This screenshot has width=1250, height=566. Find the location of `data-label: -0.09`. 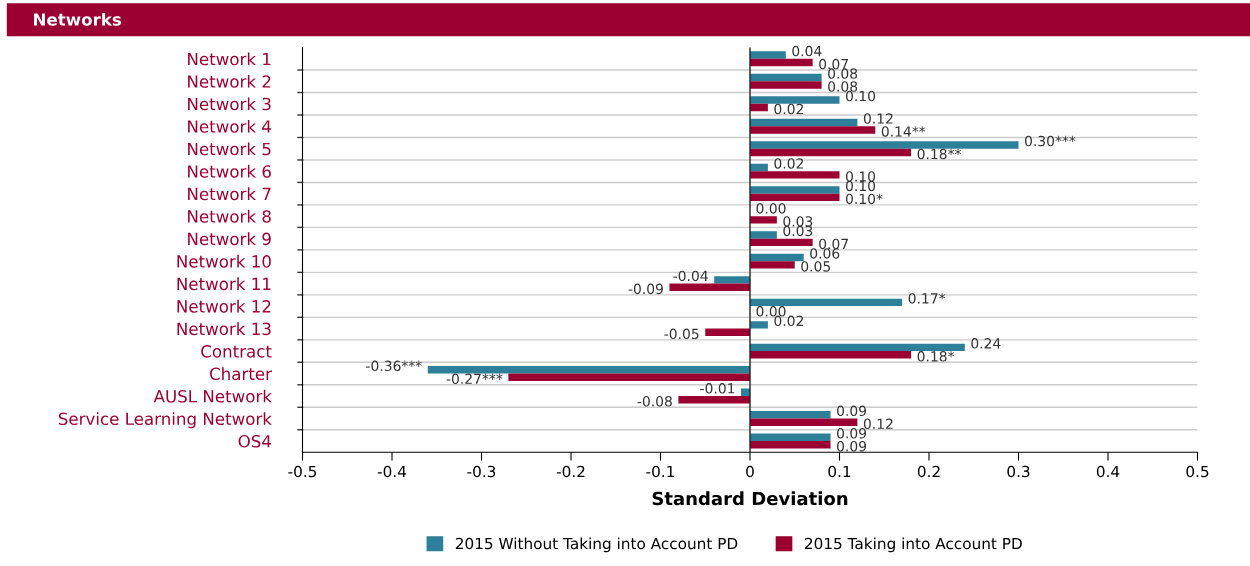

data-label: -0.09 is located at coordinates (645, 289).